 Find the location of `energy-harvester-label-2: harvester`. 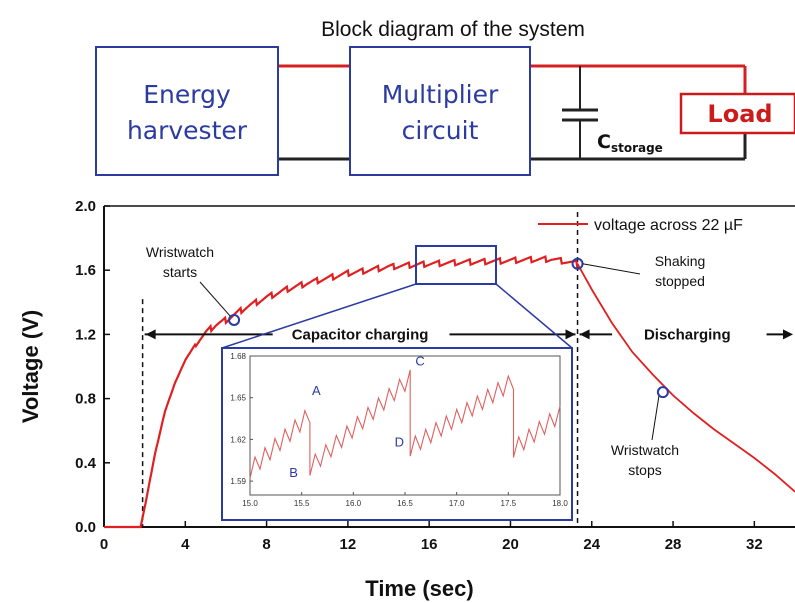

energy-harvester-label-2: harvester is located at coordinates (187, 130).